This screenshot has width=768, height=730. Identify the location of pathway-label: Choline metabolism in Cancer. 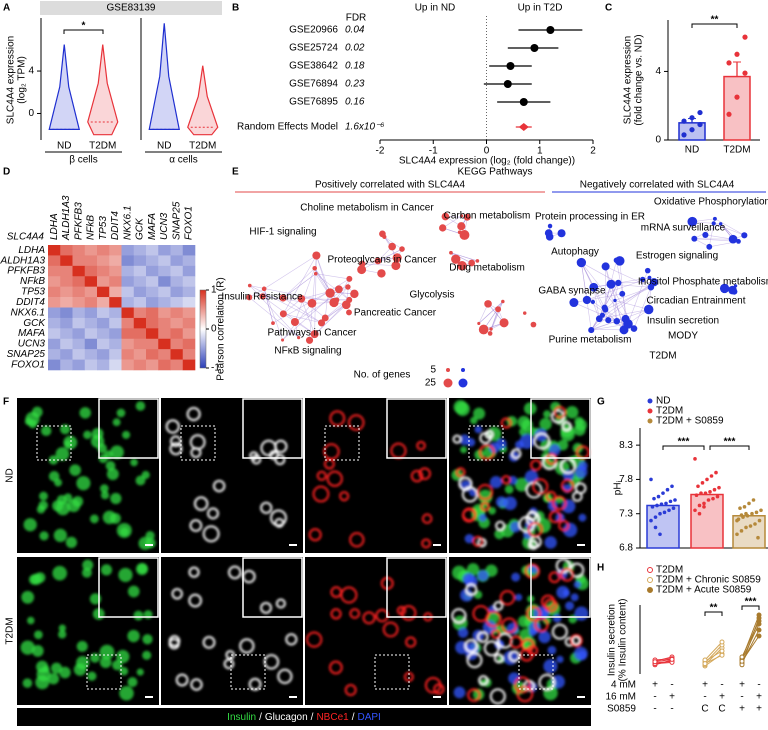
(367, 208).